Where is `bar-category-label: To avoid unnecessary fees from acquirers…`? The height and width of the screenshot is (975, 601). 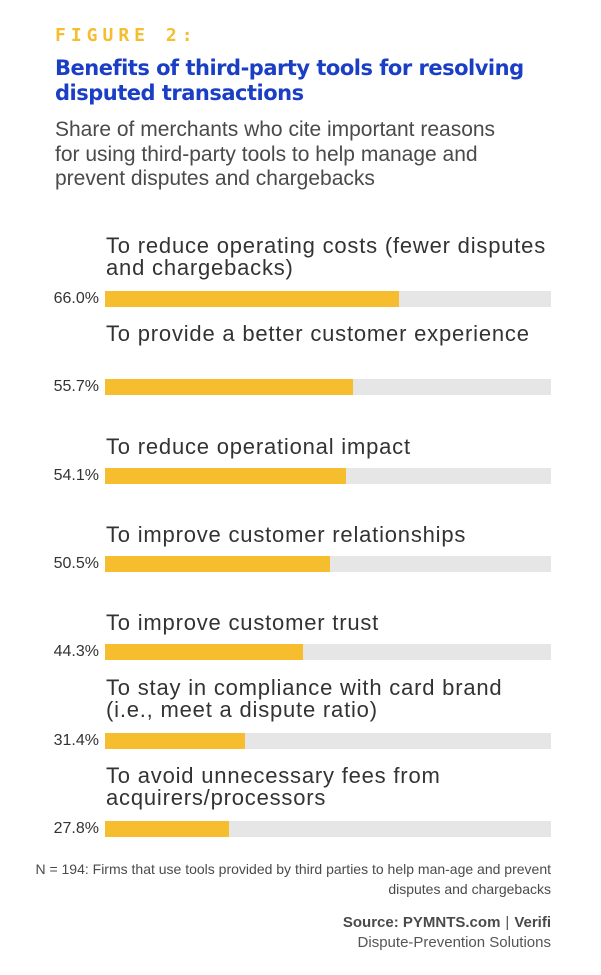 bar-category-label: To avoid unnecessary fees from acquirers… is located at coordinates (273, 786).